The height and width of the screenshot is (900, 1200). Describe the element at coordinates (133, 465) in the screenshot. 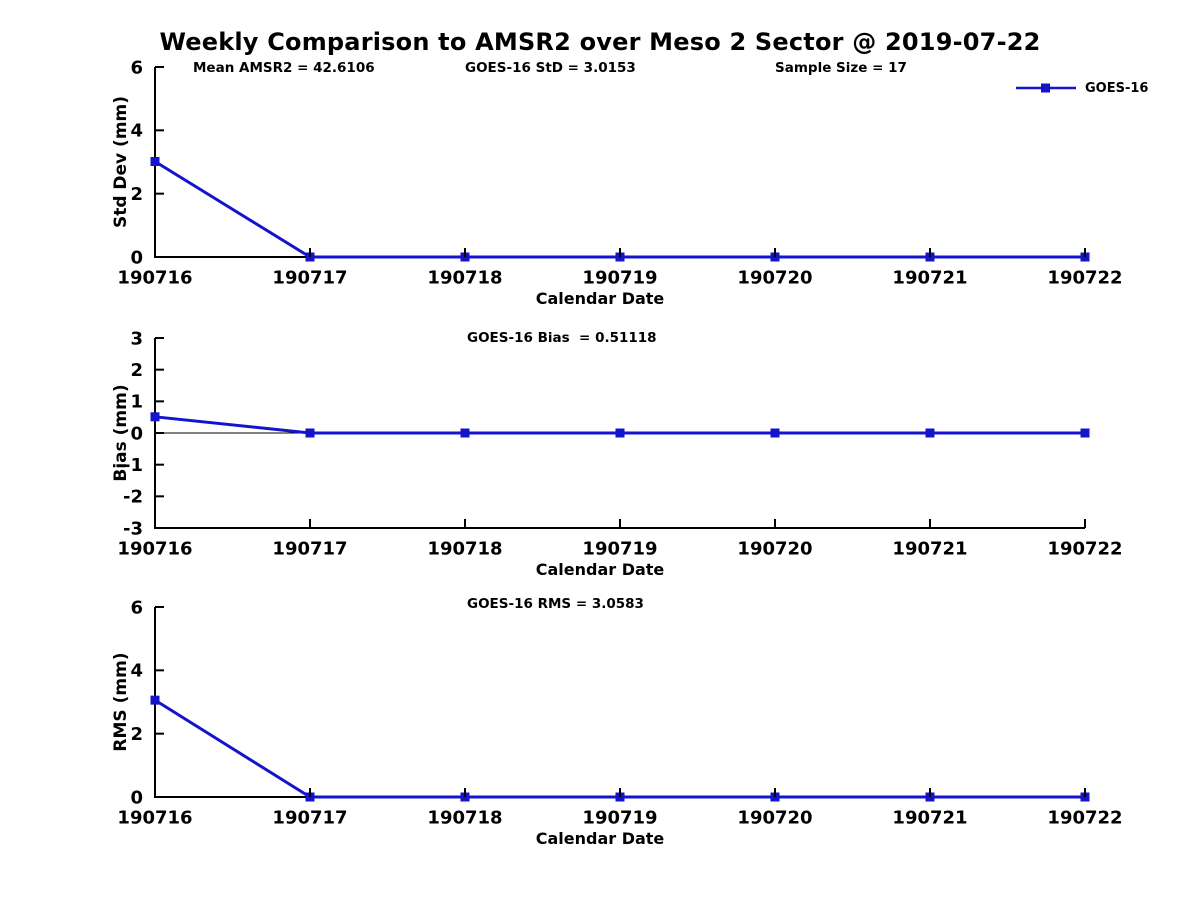

I see `y-tick-label: -1` at that location.